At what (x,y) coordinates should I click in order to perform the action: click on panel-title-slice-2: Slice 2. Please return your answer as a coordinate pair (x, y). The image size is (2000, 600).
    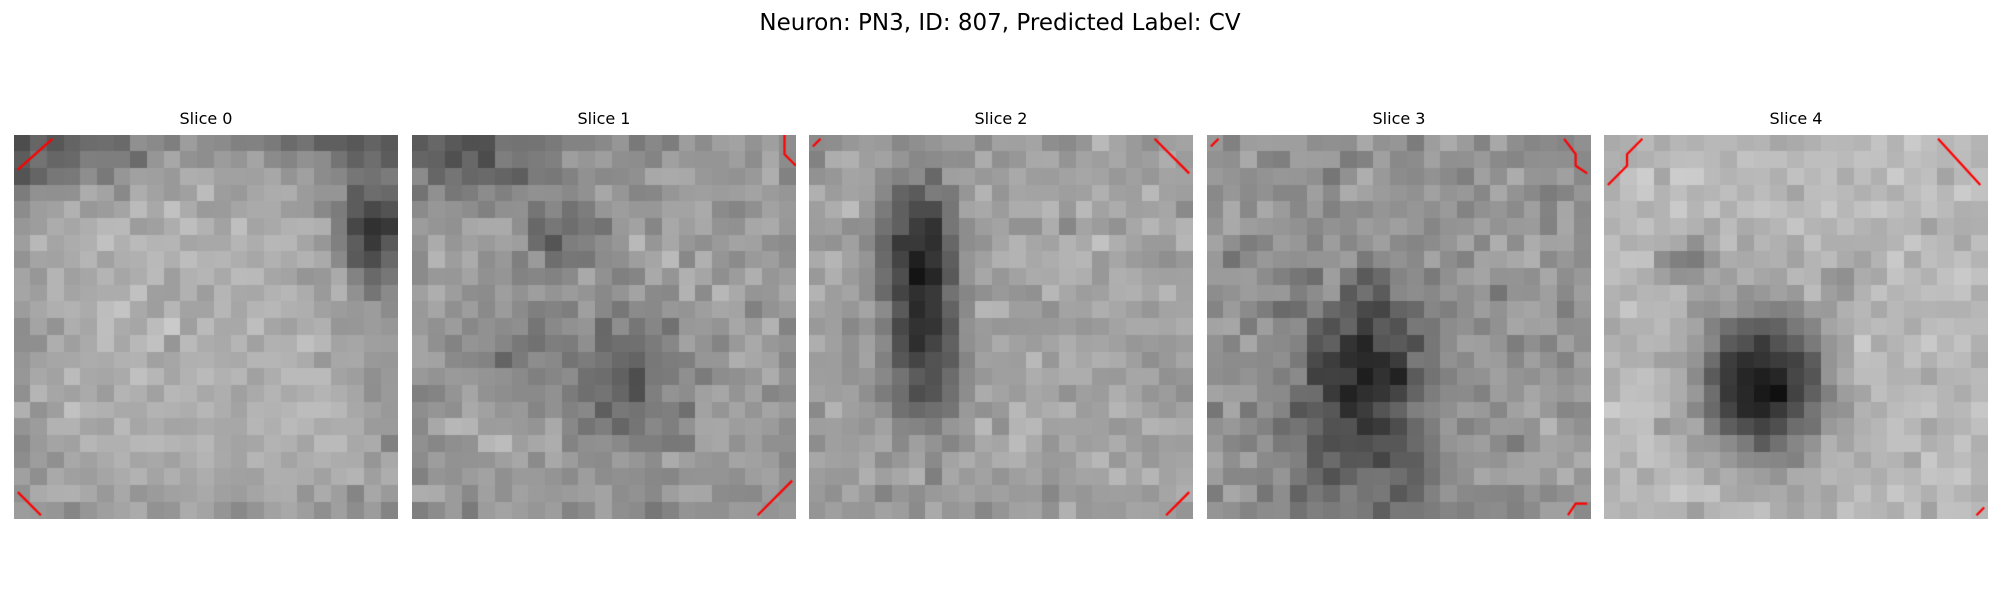
    Looking at the image, I should click on (1001, 118).